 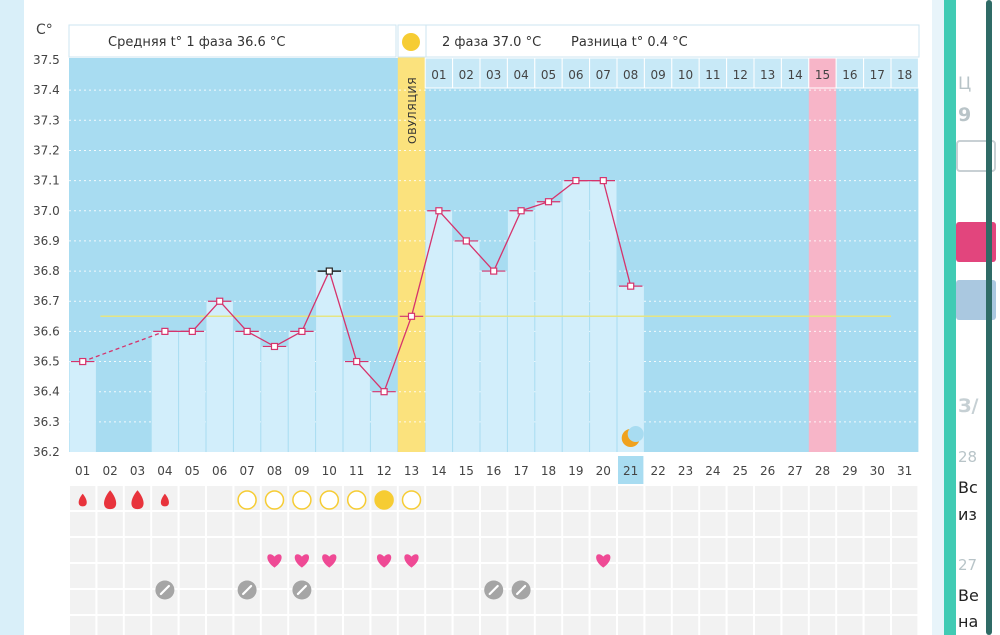 What do you see at coordinates (274, 471) in the screenshot?
I see `day-label: 08` at bounding box center [274, 471].